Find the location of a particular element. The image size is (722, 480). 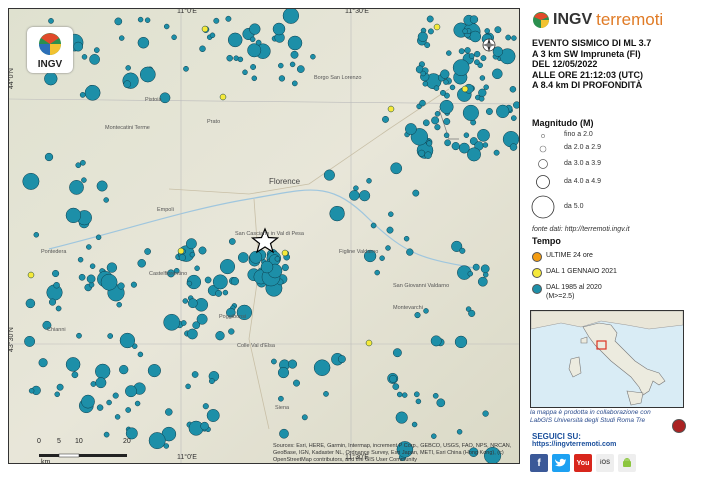

italy-inset-map is located at coordinates (607, 359).